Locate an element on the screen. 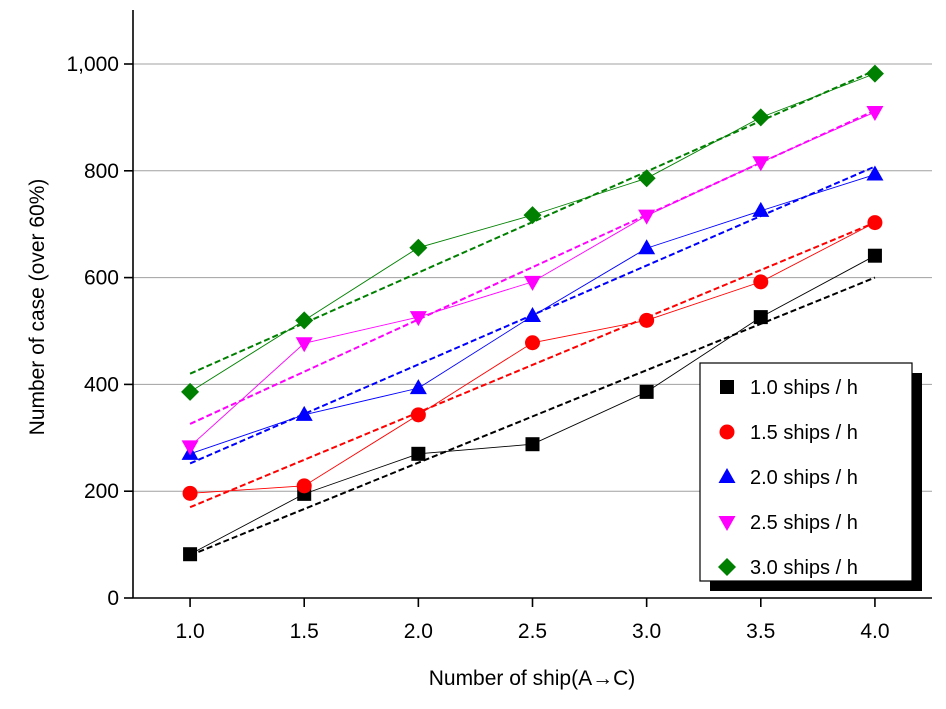 The height and width of the screenshot is (709, 946). legend-label: 1.0 ships / h is located at coordinates (804, 388).